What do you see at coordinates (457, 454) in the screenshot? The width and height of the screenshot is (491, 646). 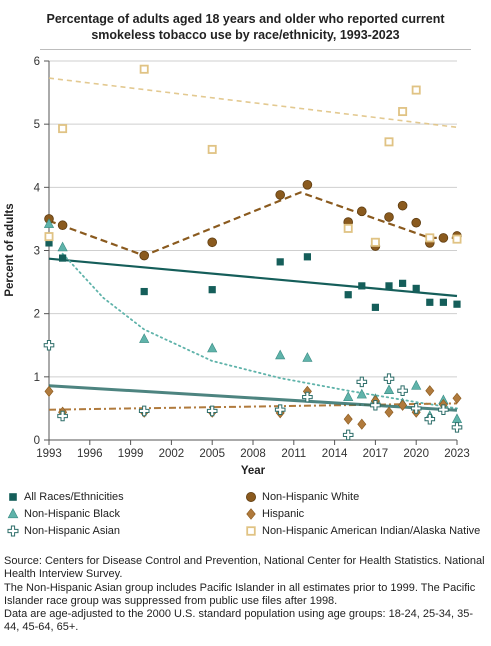 I see `x-tick-label: 2023` at bounding box center [457, 454].